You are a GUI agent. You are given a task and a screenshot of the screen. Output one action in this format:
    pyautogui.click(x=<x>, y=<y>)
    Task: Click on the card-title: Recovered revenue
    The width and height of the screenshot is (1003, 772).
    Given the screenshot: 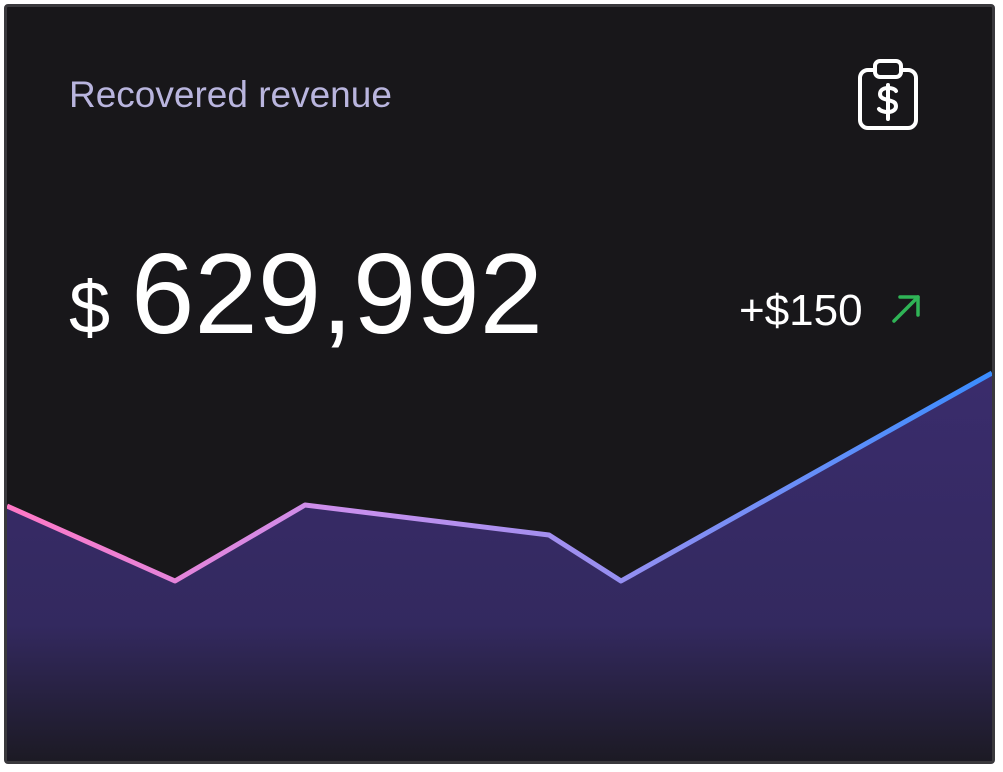 What is the action you would take?
    pyautogui.click(x=230, y=94)
    